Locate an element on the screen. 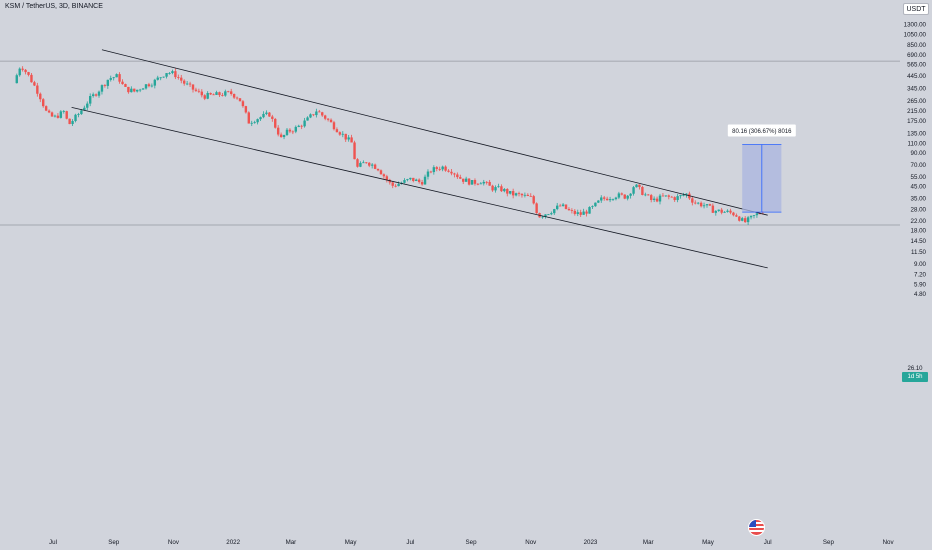 The image size is (932, 550). us-flag-icon is located at coordinates (756, 527).